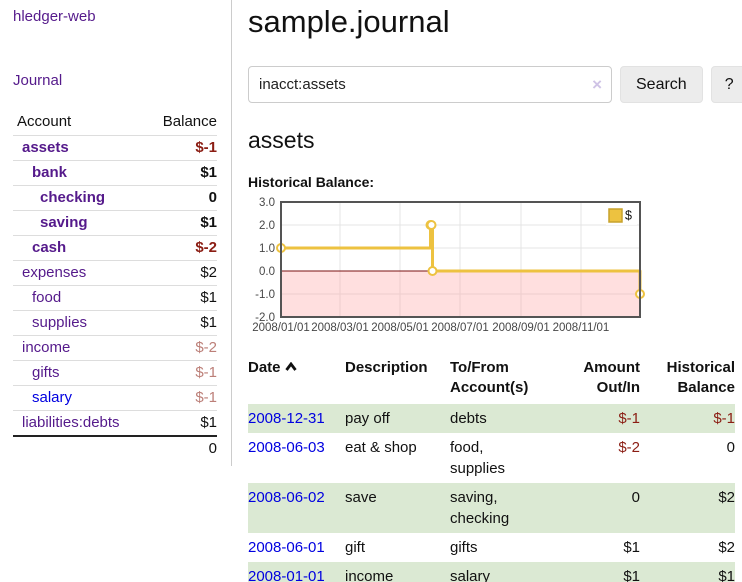  What do you see at coordinates (491, 547) in the screenshot?
I see `register-row: 2008-06-01 gift gifts $1 $2` at bounding box center [491, 547].